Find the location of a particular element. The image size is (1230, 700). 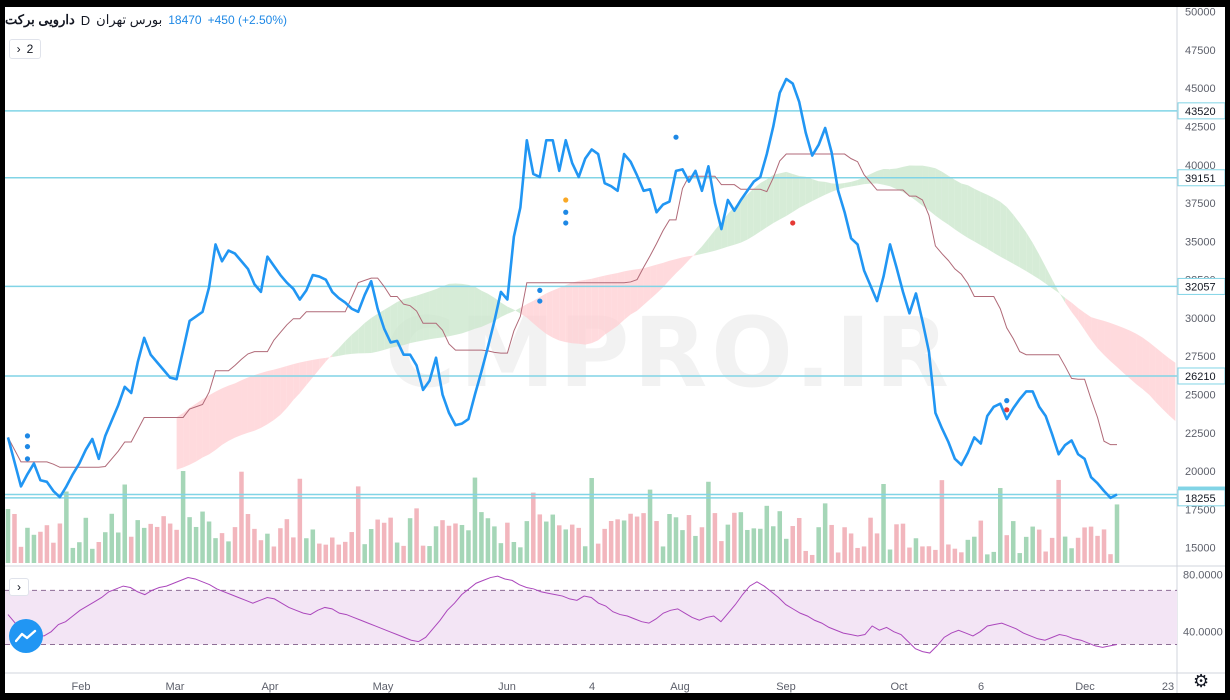

rsi-pane-toggle-button: › is located at coordinates (19, 587).